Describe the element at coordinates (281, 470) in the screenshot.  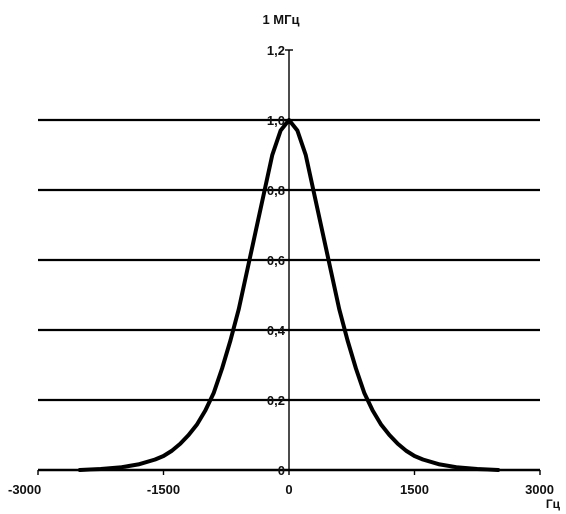
I see `y-tick-label-0: 0` at that location.